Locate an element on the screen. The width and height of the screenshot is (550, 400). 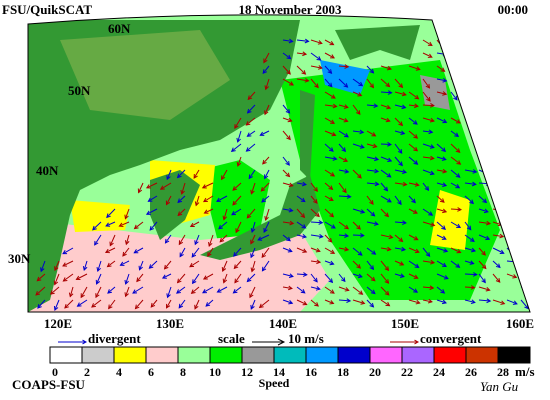
colorbar-tick-label: 24 is located at coordinates (439, 372).